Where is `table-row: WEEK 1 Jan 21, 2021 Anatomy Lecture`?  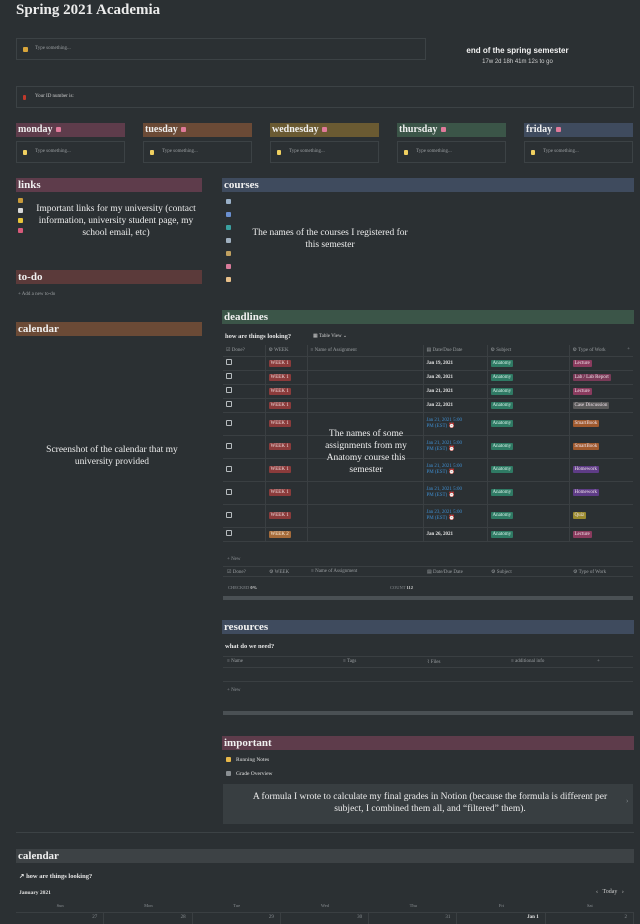 table-row: WEEK 1 Jan 21, 2021 Anatomy Lecture is located at coordinates (428, 391).